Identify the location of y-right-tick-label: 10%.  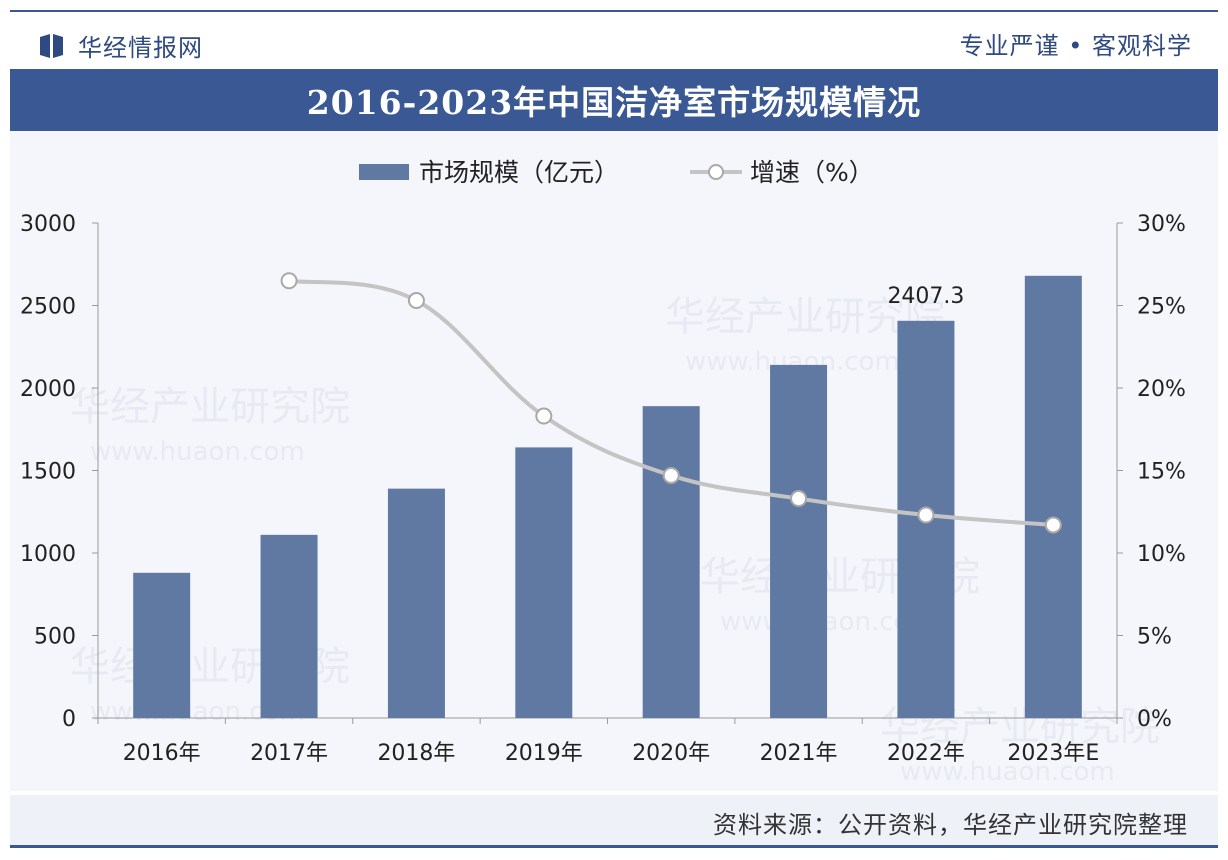
(1161, 554).